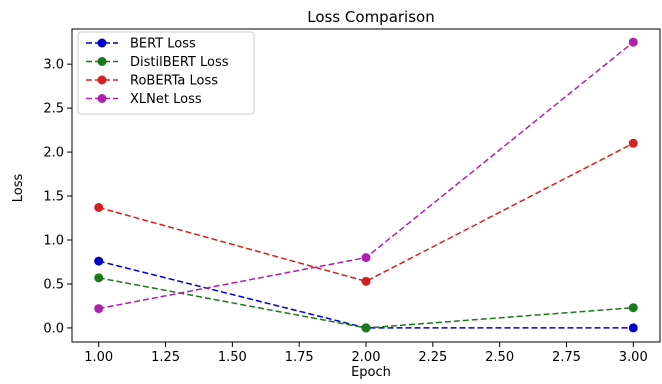 The width and height of the screenshot is (662, 384). Describe the element at coordinates (53, 109) in the screenshot. I see `y-tick-label: 2.5` at that location.